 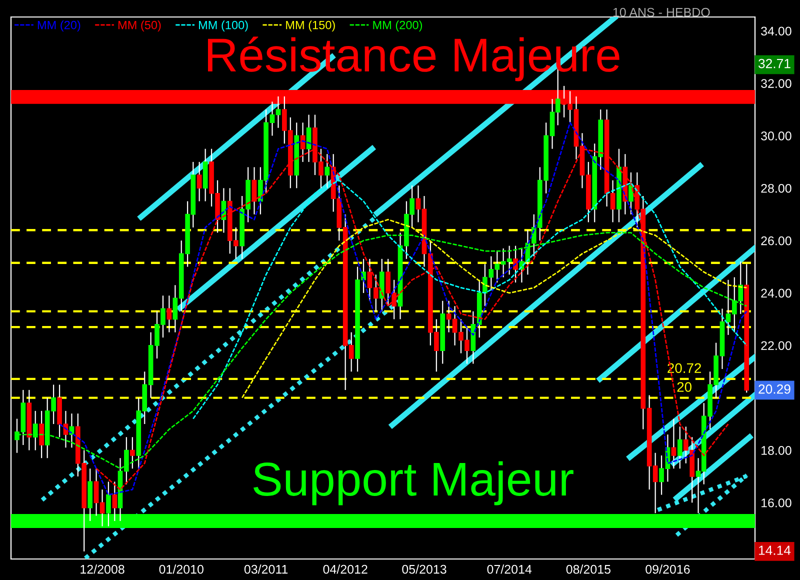 What do you see at coordinates (777, 450) in the screenshot?
I see `y-tick-label: 18.00` at bounding box center [777, 450].